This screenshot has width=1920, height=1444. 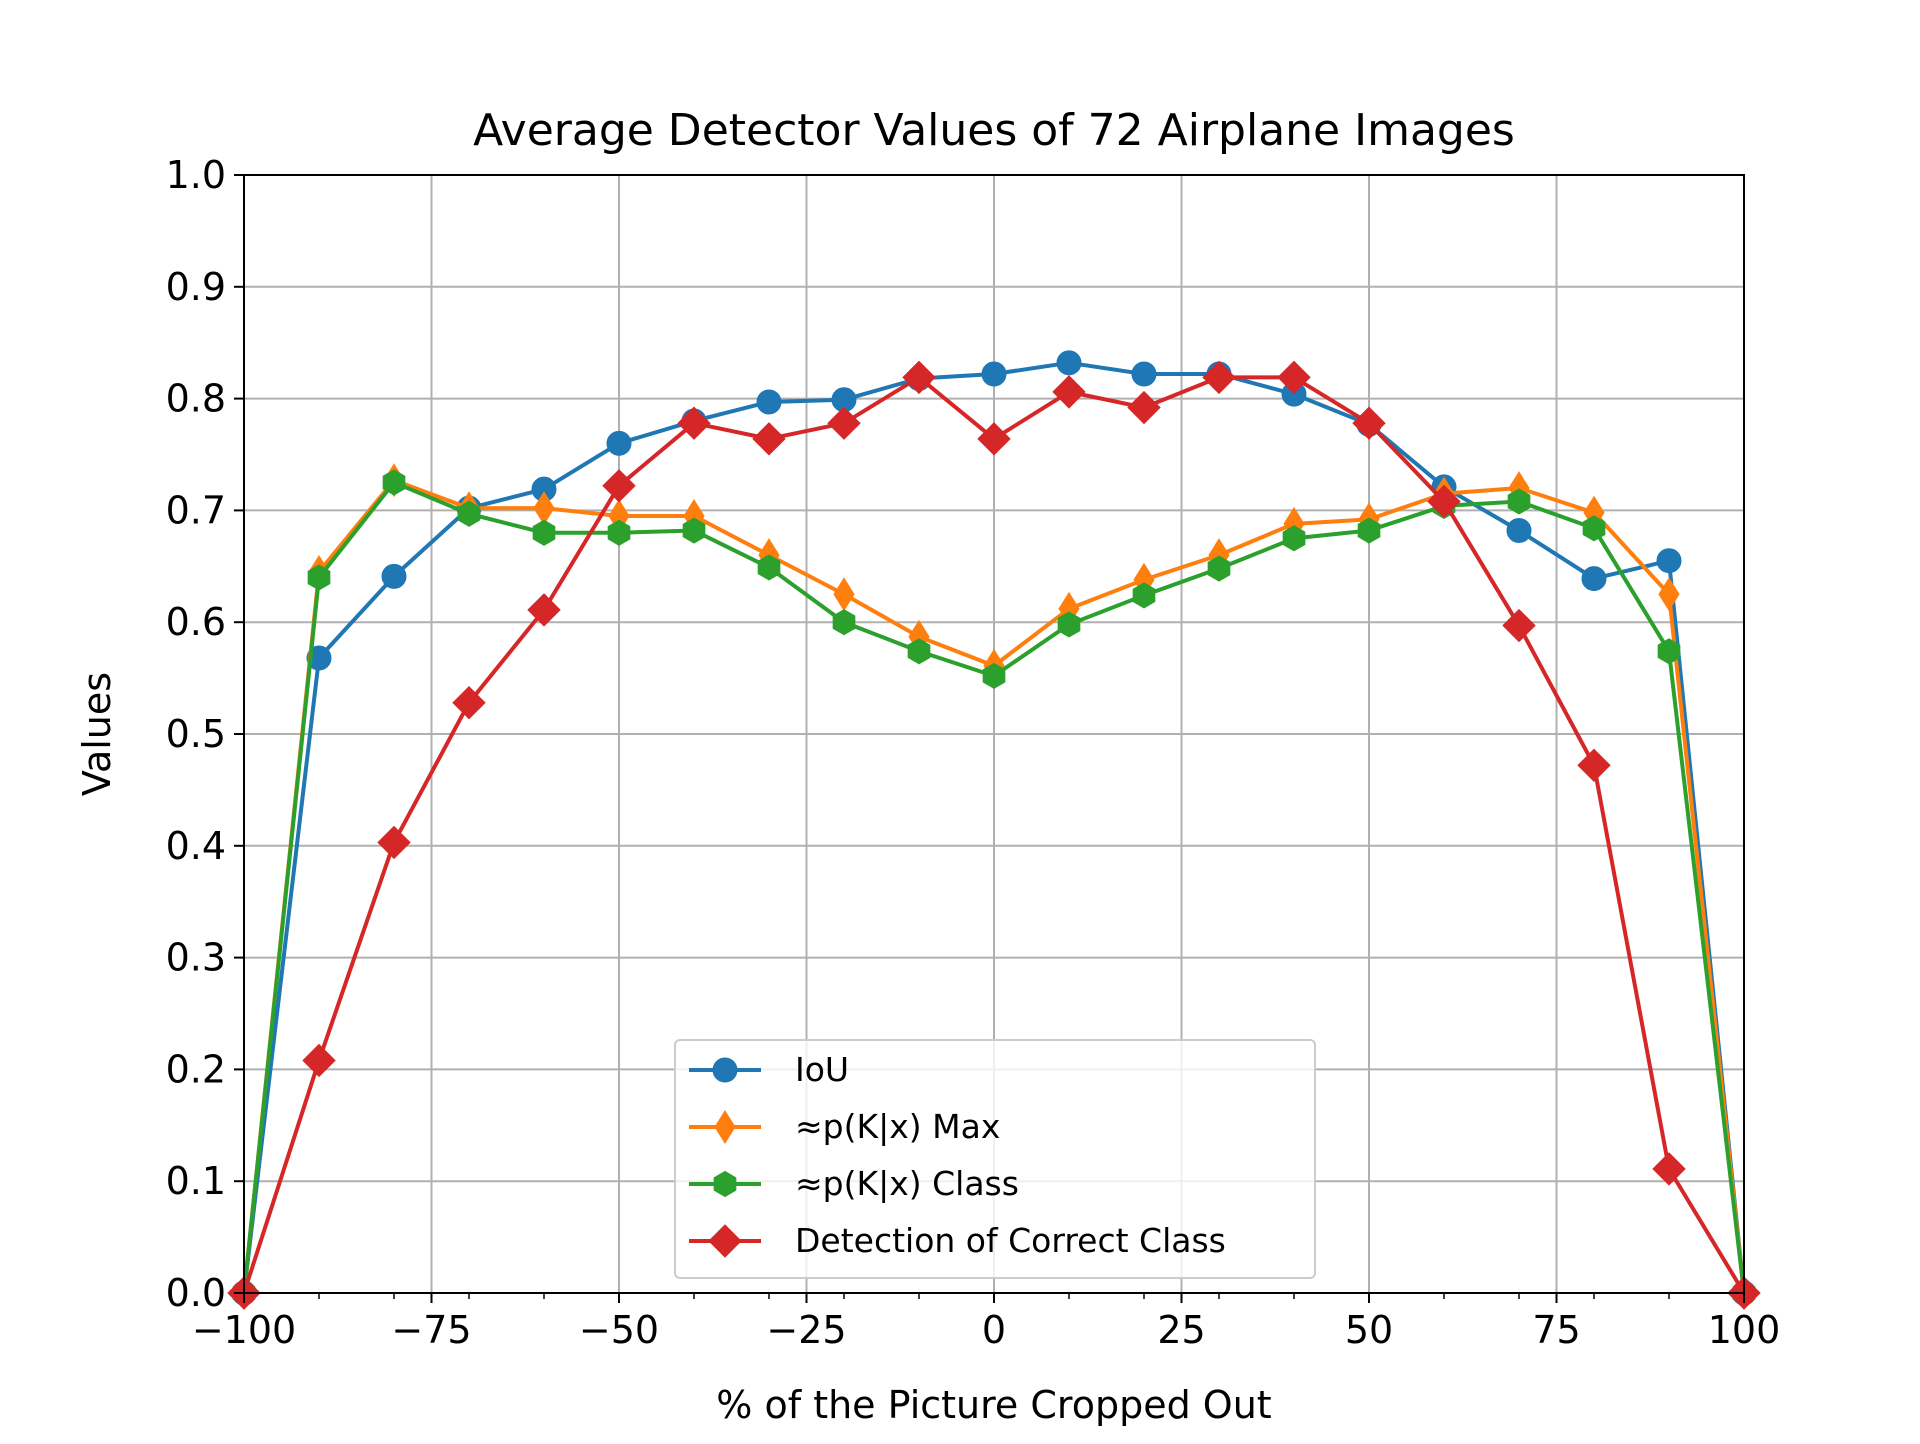 What do you see at coordinates (196, 734) in the screenshot?
I see `y-tick-label: 0.5` at bounding box center [196, 734].